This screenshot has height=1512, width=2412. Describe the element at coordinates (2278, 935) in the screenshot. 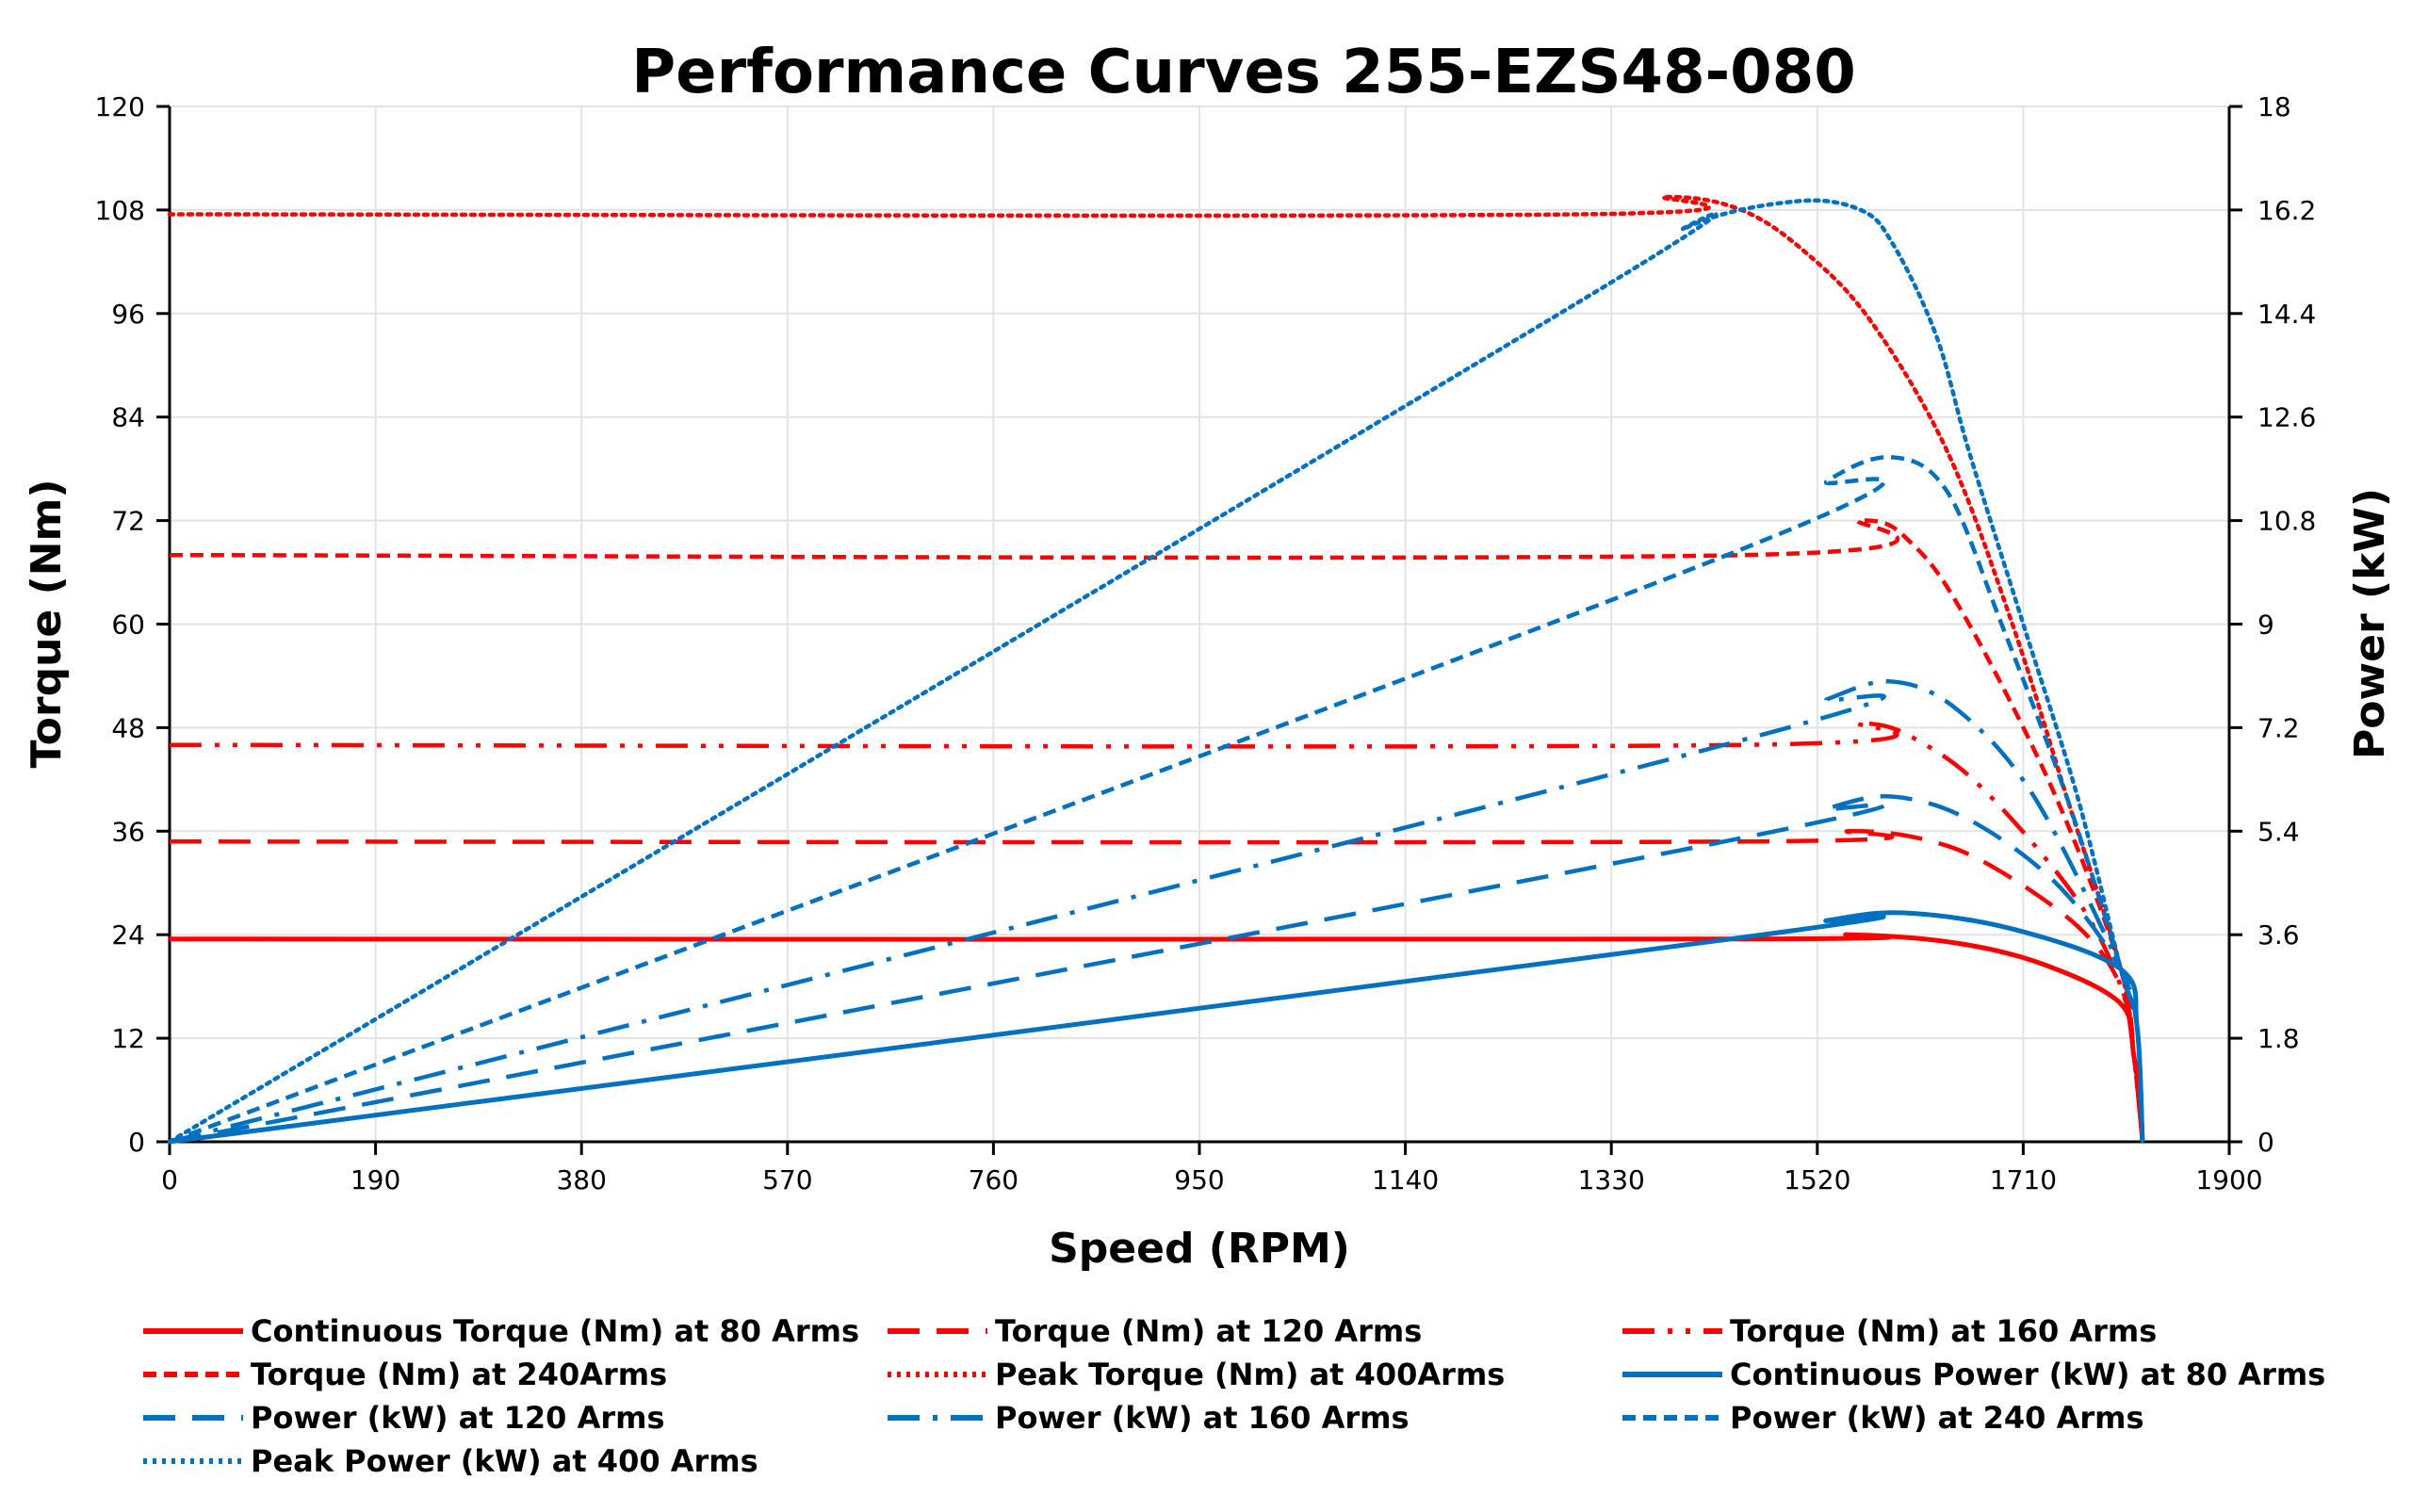

I see `y2-tick-label: 3.6` at that location.